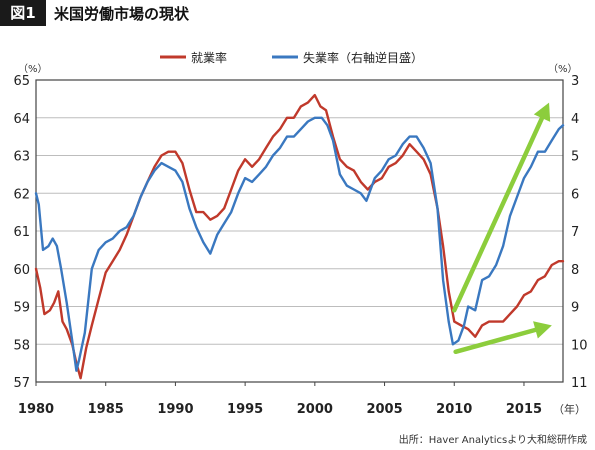 This screenshot has height=450, width=595. I want to click on x-axis: 1980 1985 1990 1995 2000 2005 2010 2015, so click(280, 399).